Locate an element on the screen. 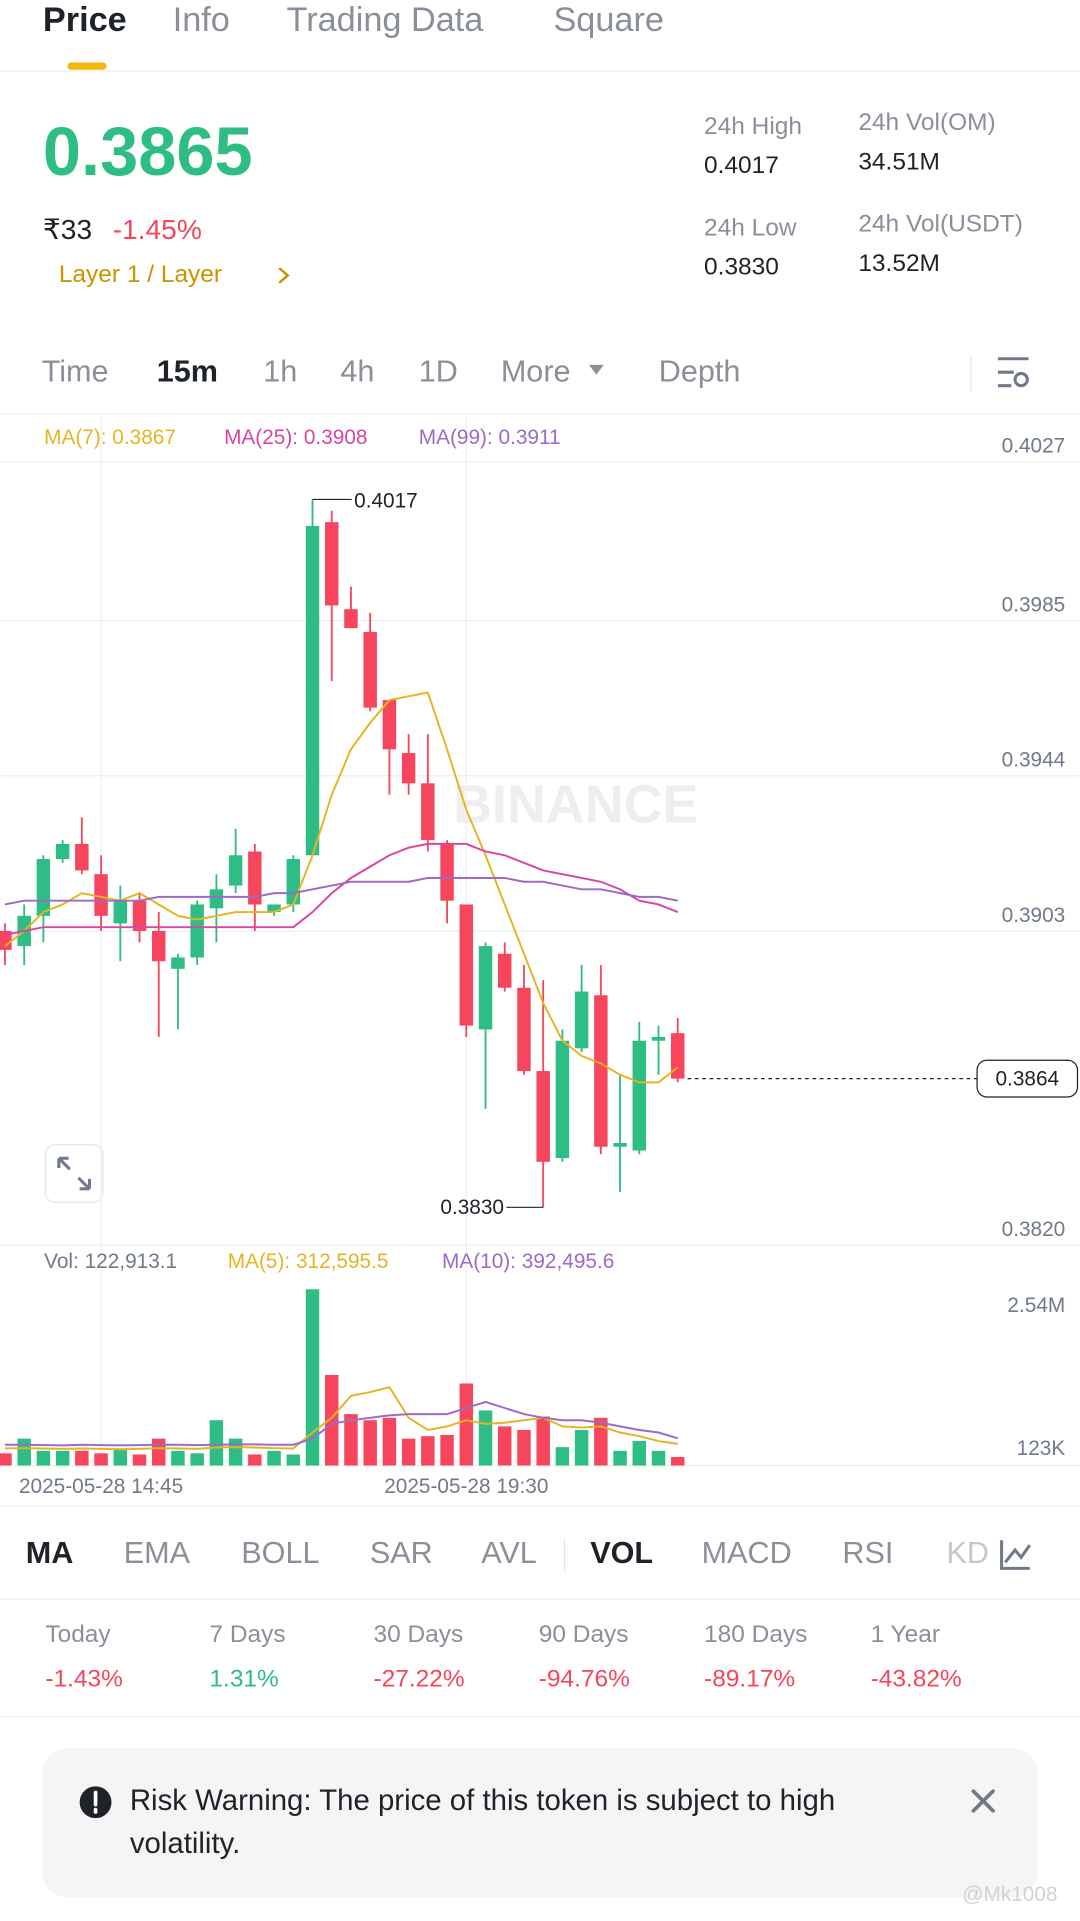 This screenshot has height=1921, width=1080. period-change: 1.31% is located at coordinates (243, 1678).